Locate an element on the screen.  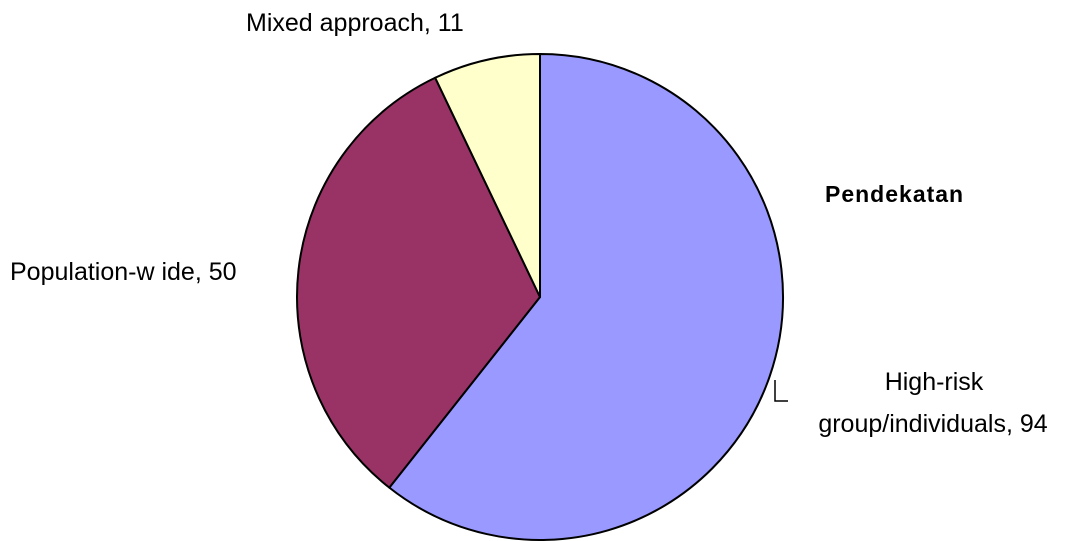
pie-slice-mixed-approach is located at coordinates (487, 175).